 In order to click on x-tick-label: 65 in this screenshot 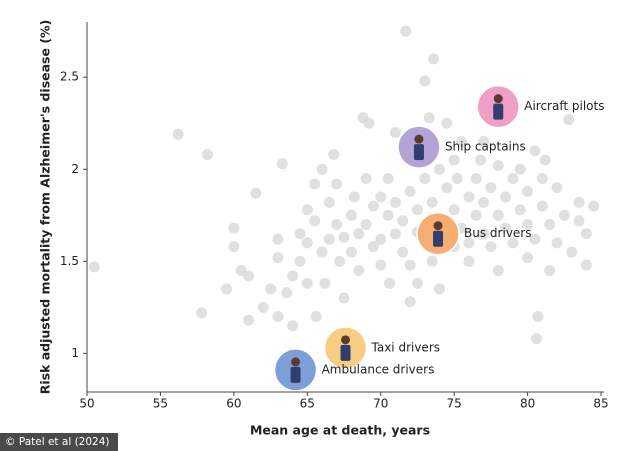, I will do `click(307, 404)`.